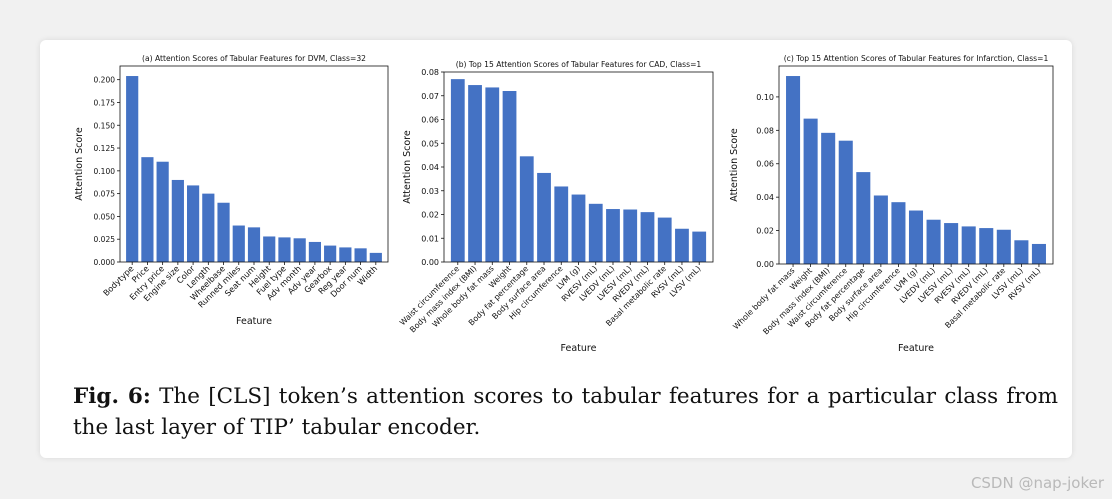 The width and height of the screenshot is (1112, 499). Describe the element at coordinates (105, 80) in the screenshot. I see `y-tick-label: 0.200` at that location.